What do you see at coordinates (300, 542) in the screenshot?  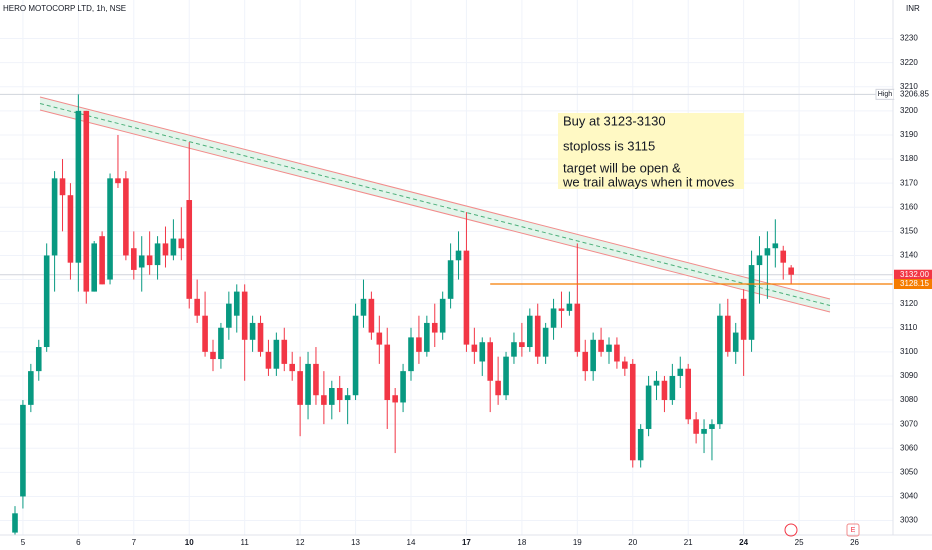 I see `x-tick-label: 12` at bounding box center [300, 542].